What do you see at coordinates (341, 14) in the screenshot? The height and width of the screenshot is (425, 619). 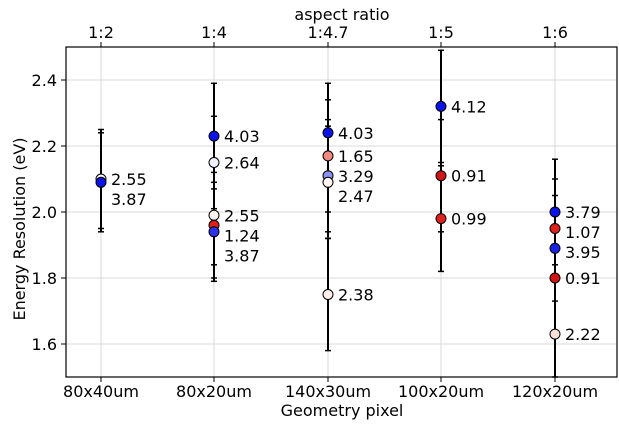 I see `top-x-axis-title: aspect ratio` at bounding box center [341, 14].